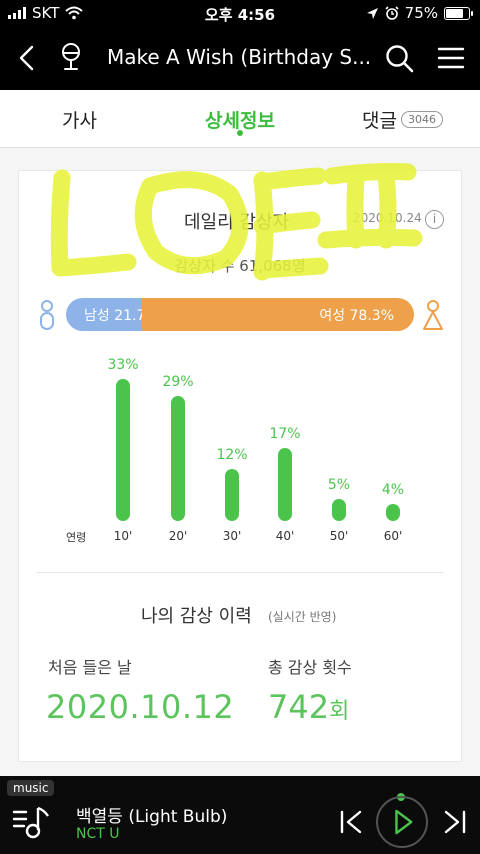 The height and width of the screenshot is (854, 480). I want to click on wifi-icon, so click(74, 13).